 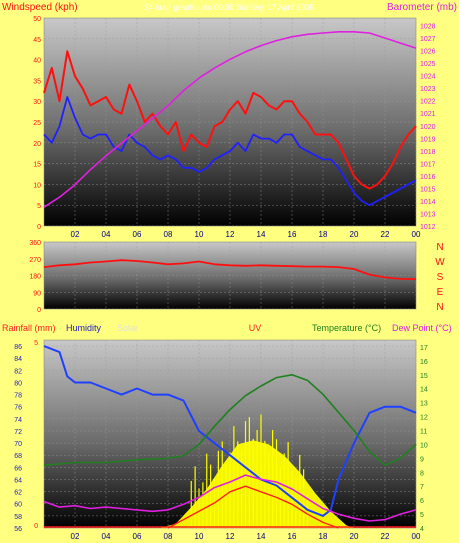 I want to click on y-tick-label: 20, so click(x=37, y=144).